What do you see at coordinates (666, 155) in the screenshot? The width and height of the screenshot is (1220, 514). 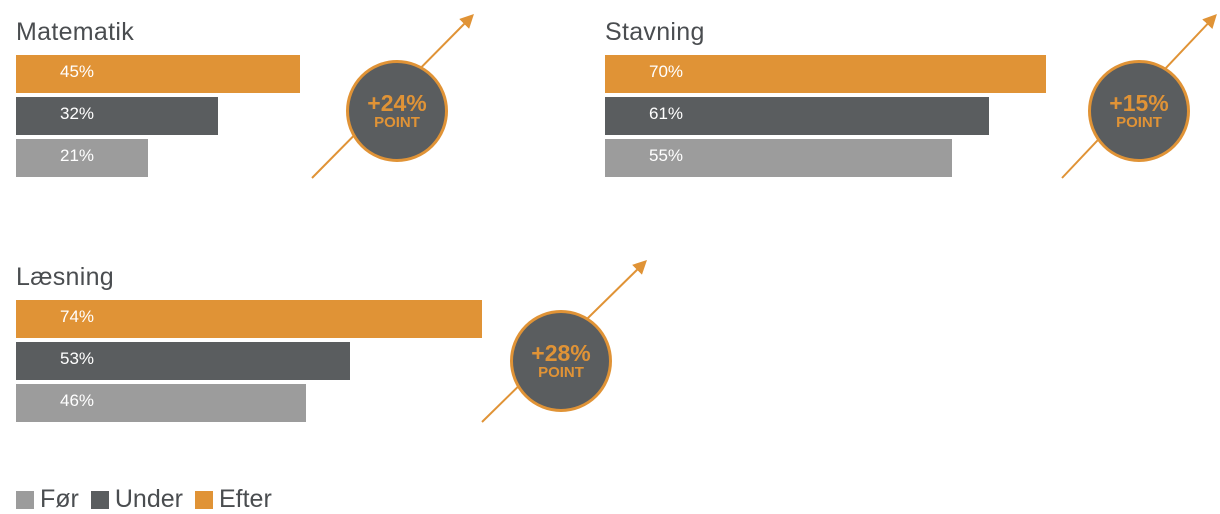 I see `bar-label-stavning-foer: 55%` at bounding box center [666, 155].